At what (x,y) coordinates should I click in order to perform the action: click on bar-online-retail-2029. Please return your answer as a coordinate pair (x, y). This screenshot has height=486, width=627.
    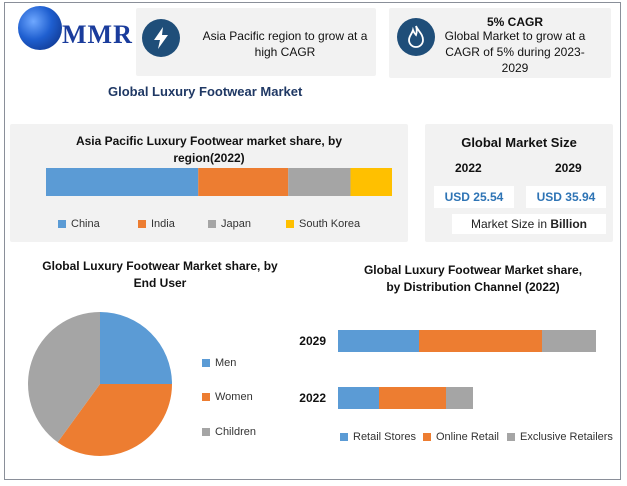
    Looking at the image, I should click on (480, 341).